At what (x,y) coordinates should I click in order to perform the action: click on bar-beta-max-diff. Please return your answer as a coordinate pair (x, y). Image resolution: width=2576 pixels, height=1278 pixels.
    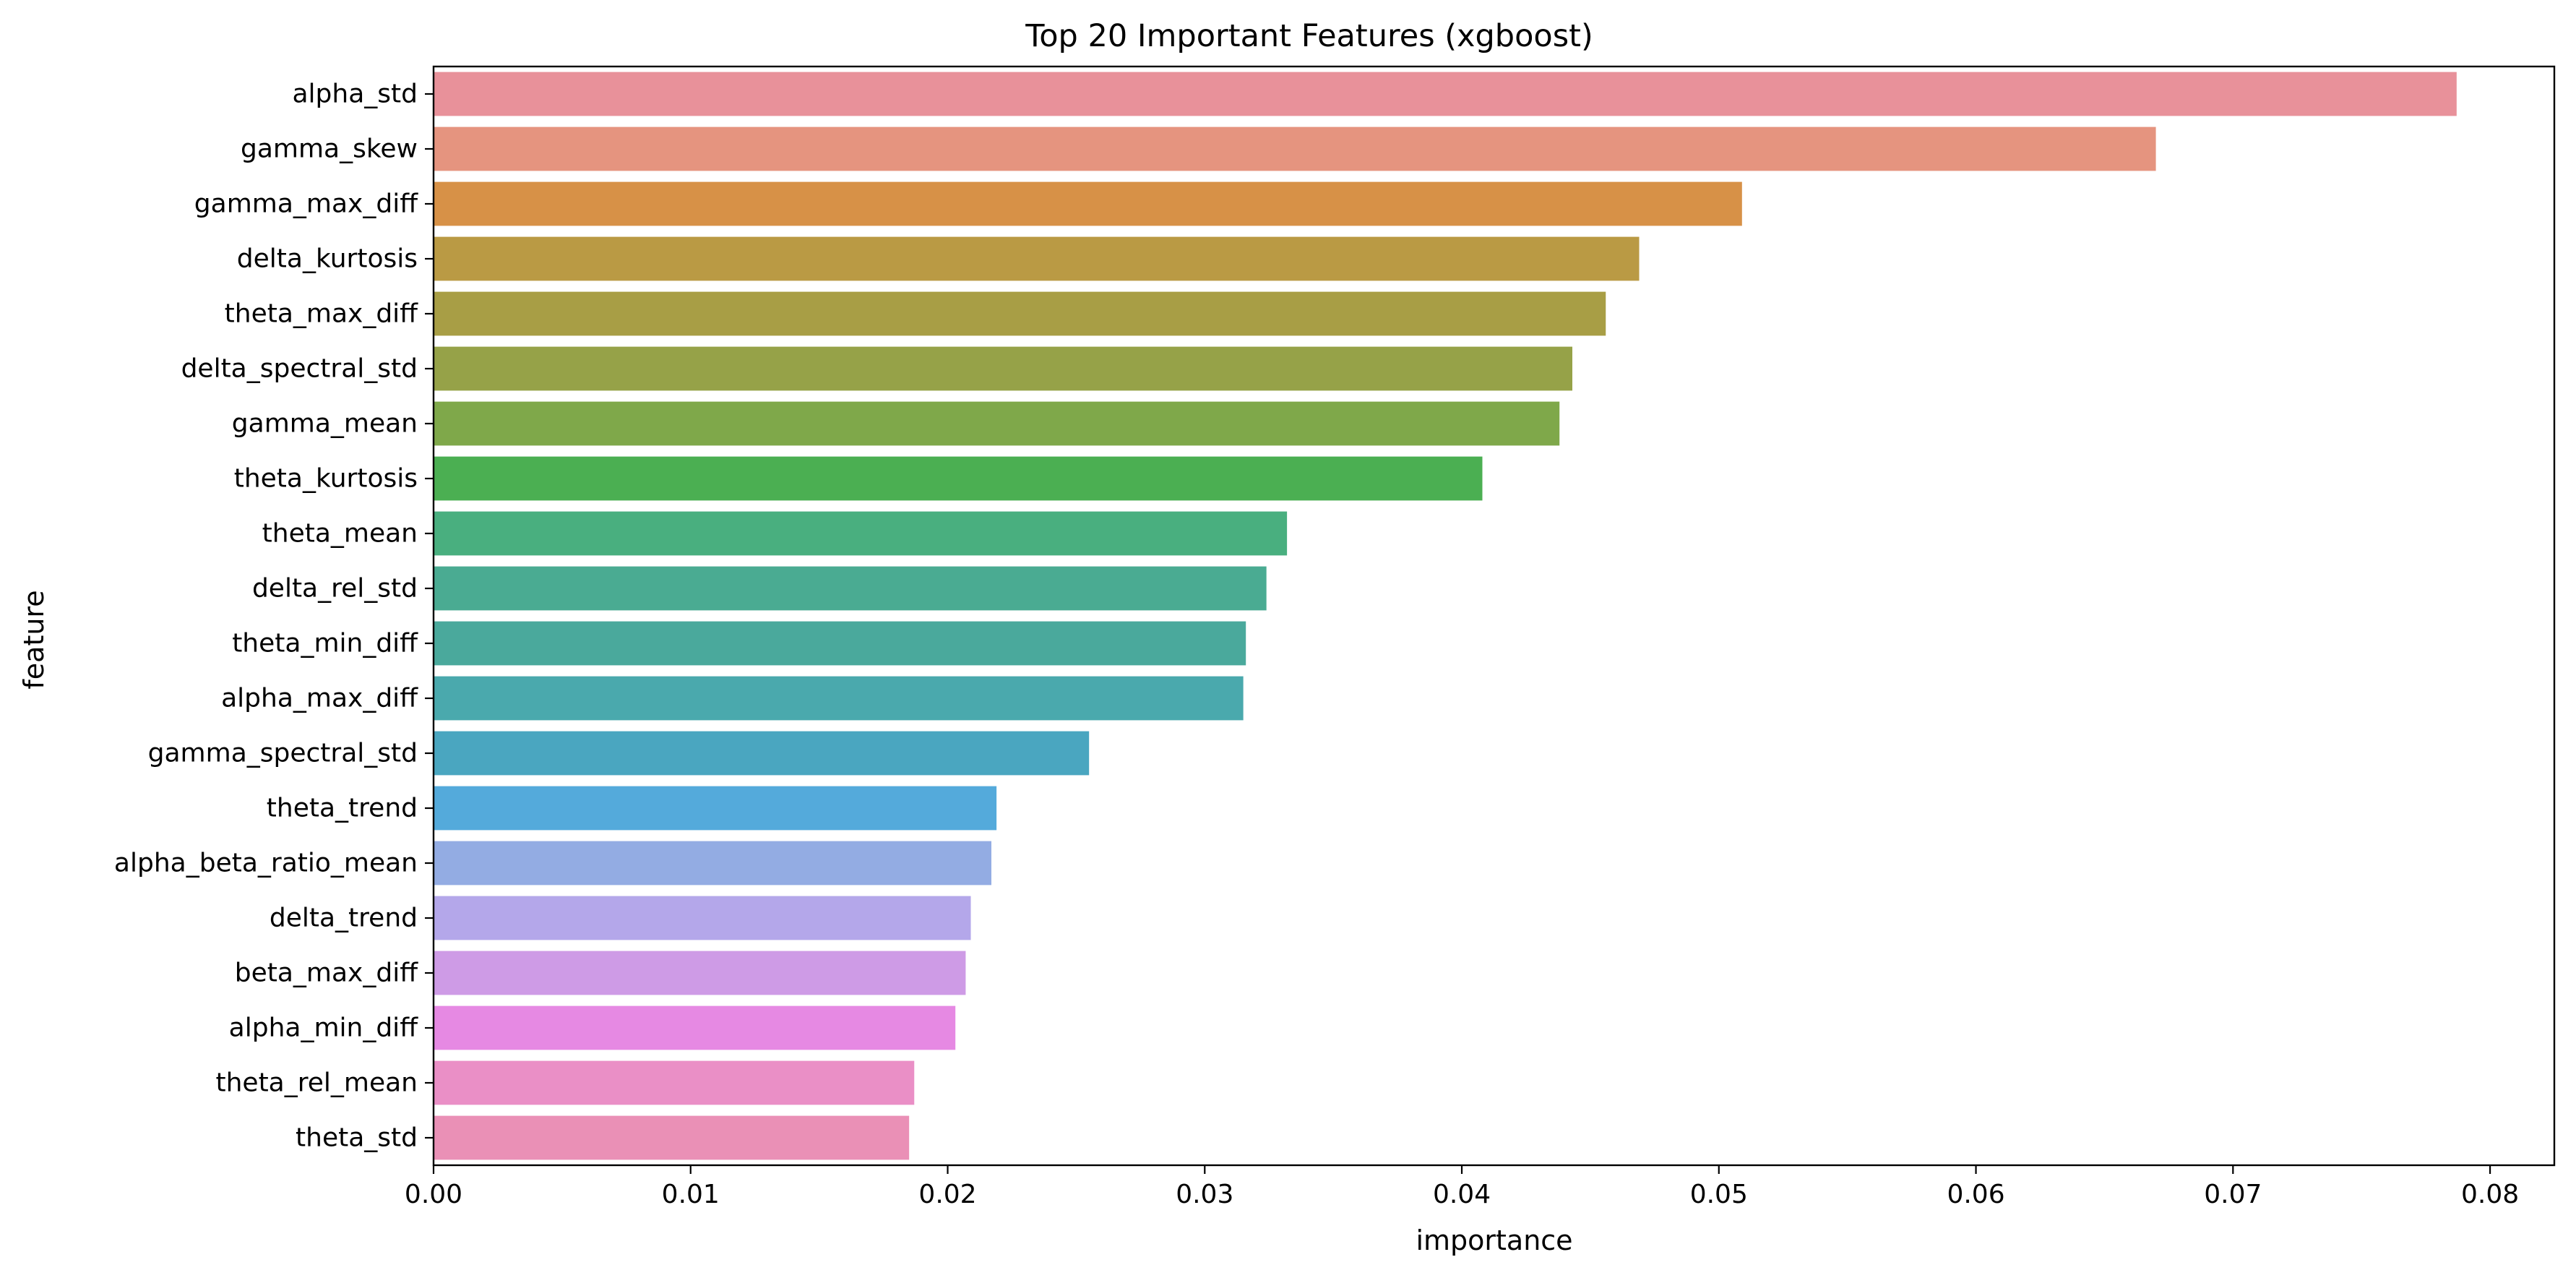
    Looking at the image, I should click on (700, 973).